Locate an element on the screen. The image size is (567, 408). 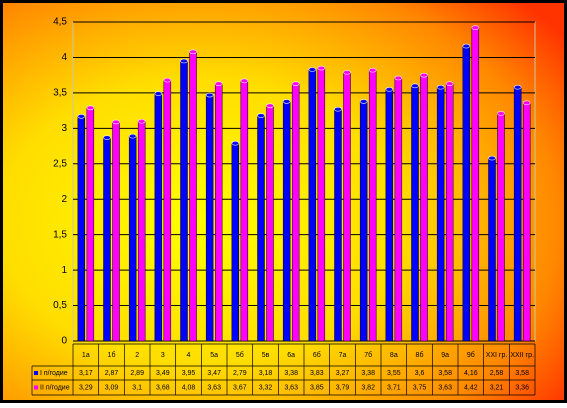
x-tick-label: 9б is located at coordinates (471, 355).